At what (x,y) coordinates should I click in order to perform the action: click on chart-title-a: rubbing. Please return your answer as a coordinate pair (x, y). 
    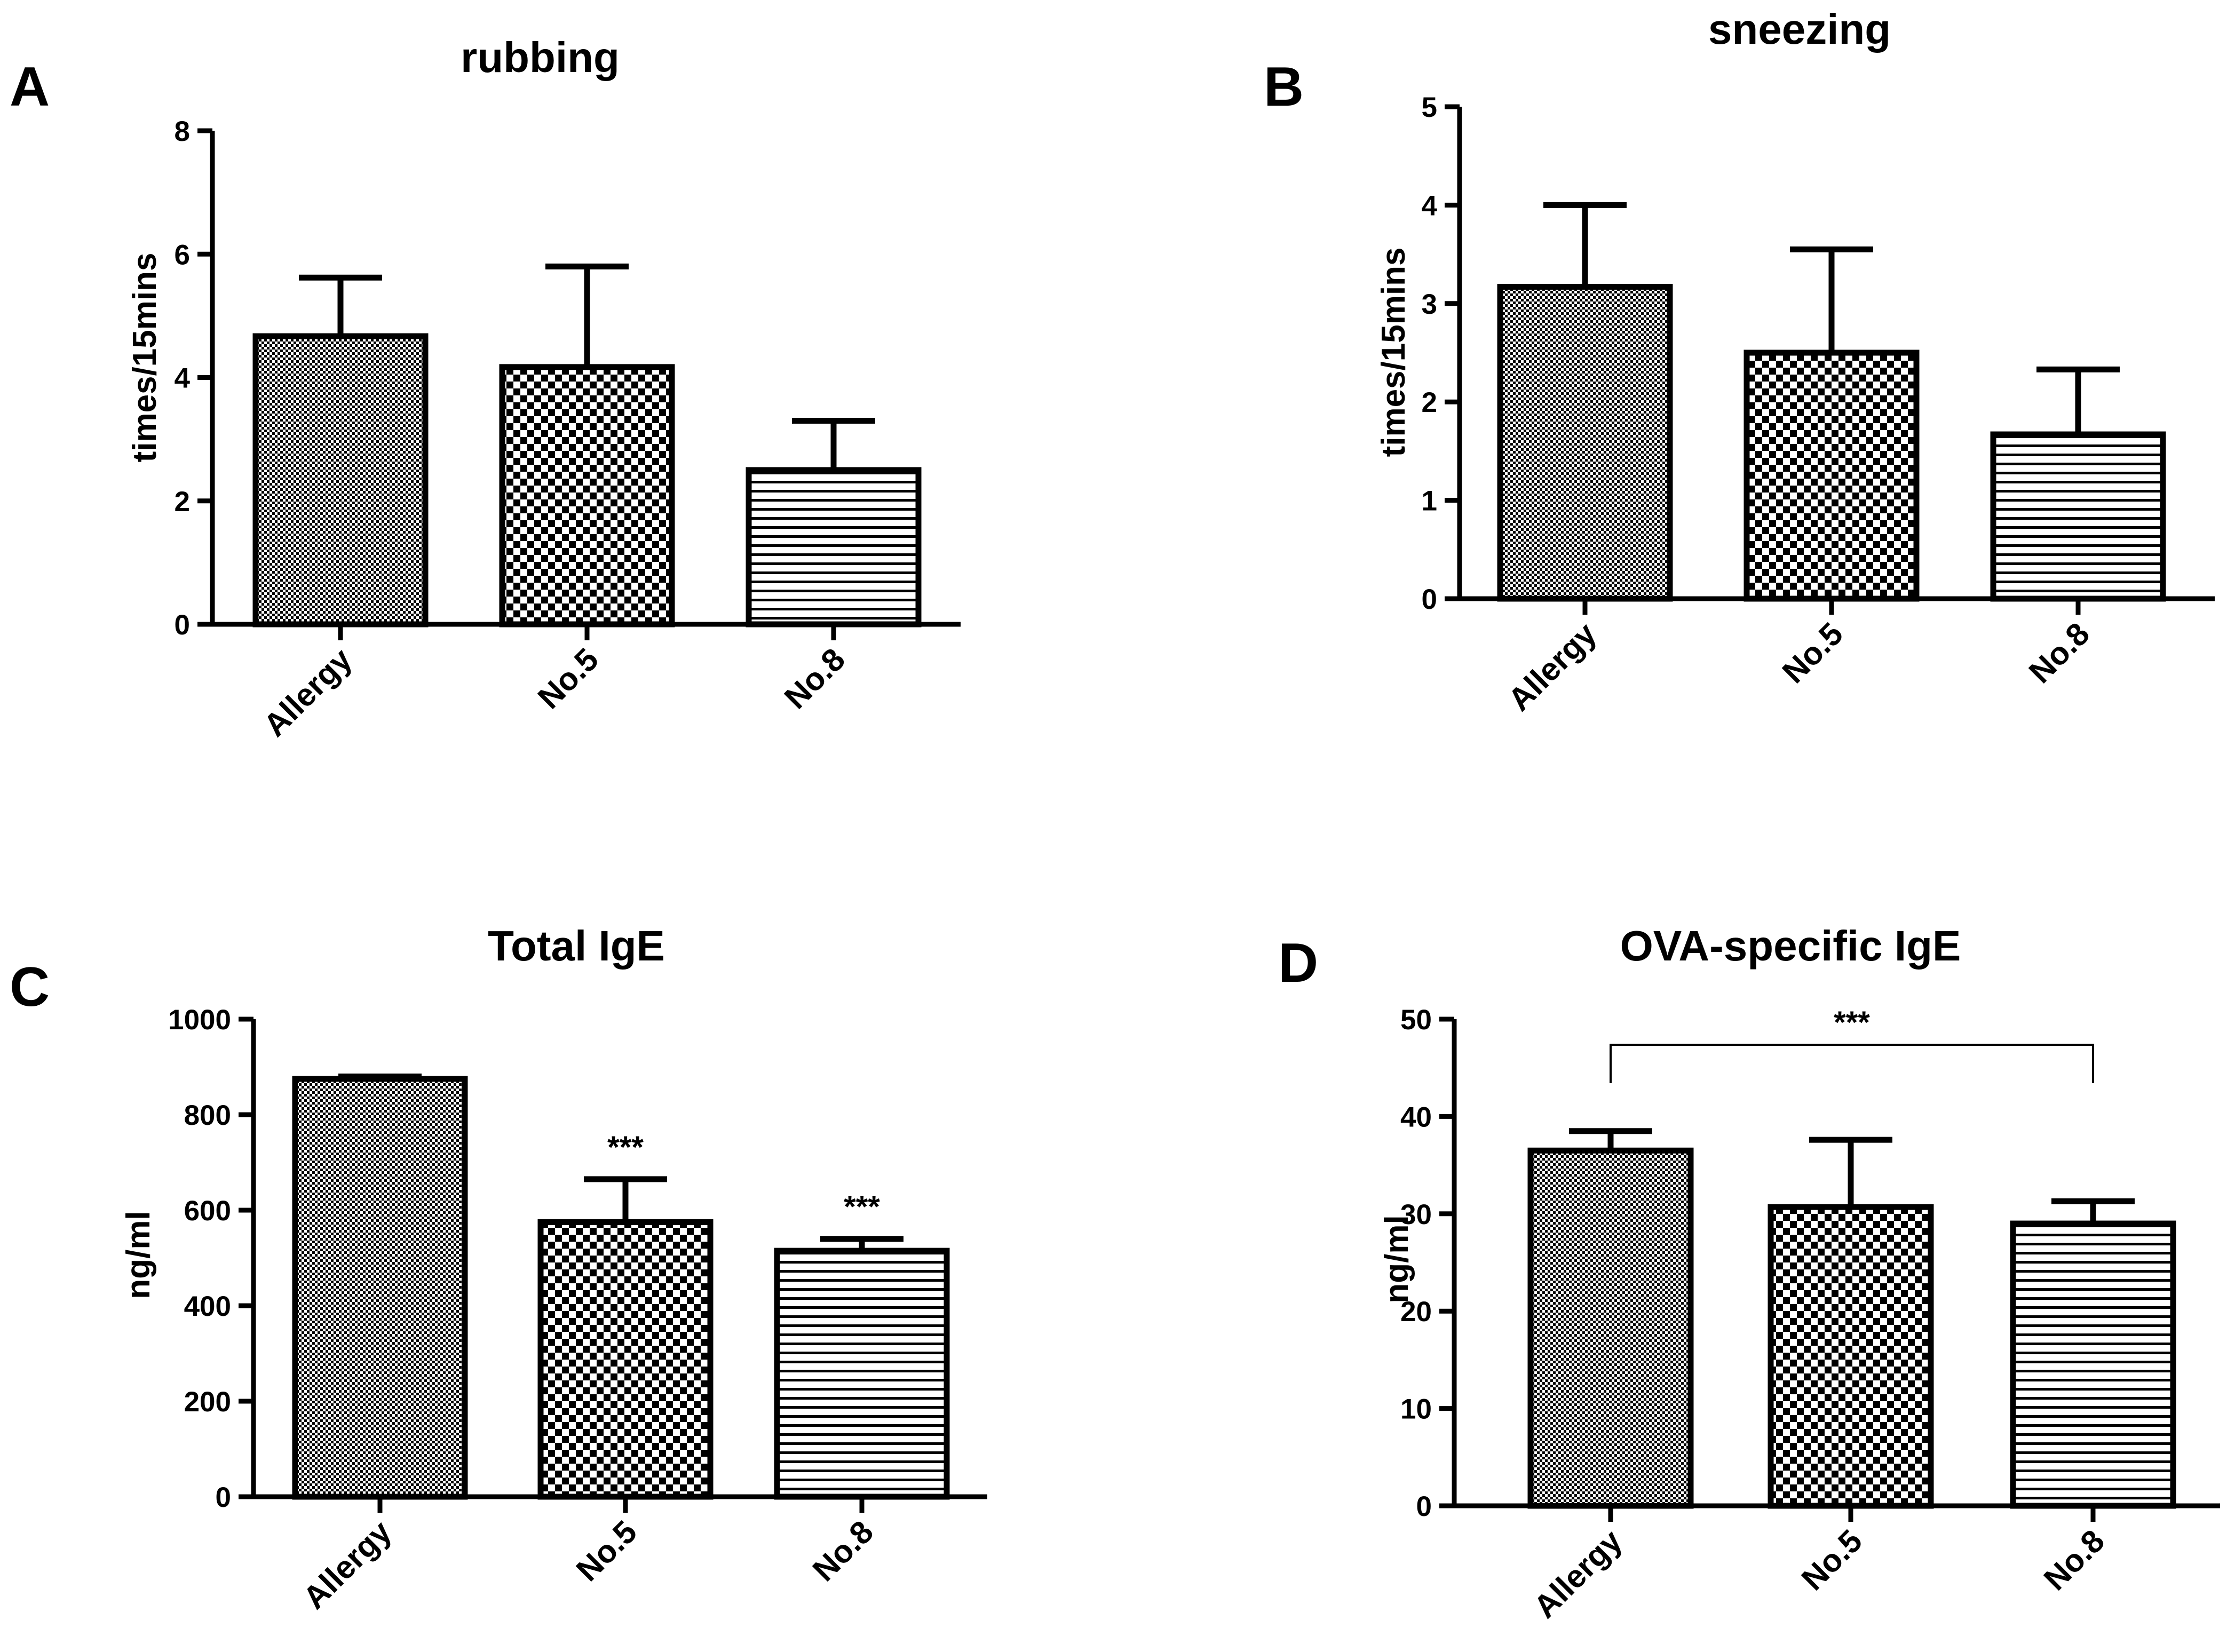
    Looking at the image, I should click on (540, 57).